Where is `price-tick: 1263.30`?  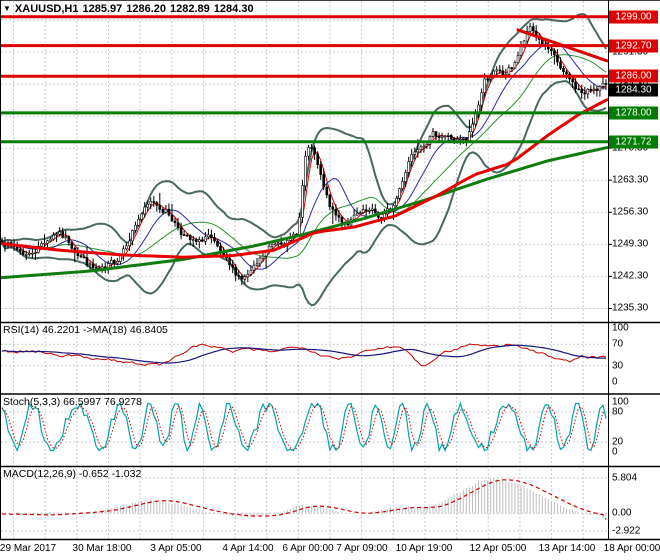 price-tick: 1263.30 is located at coordinates (630, 180).